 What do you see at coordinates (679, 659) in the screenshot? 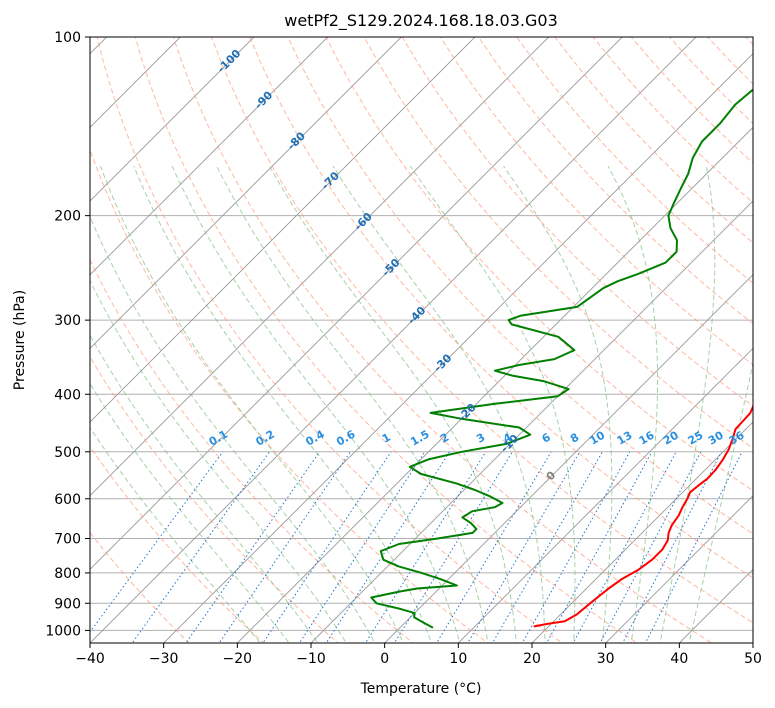
I see `x-tick-label: 40` at bounding box center [679, 659].